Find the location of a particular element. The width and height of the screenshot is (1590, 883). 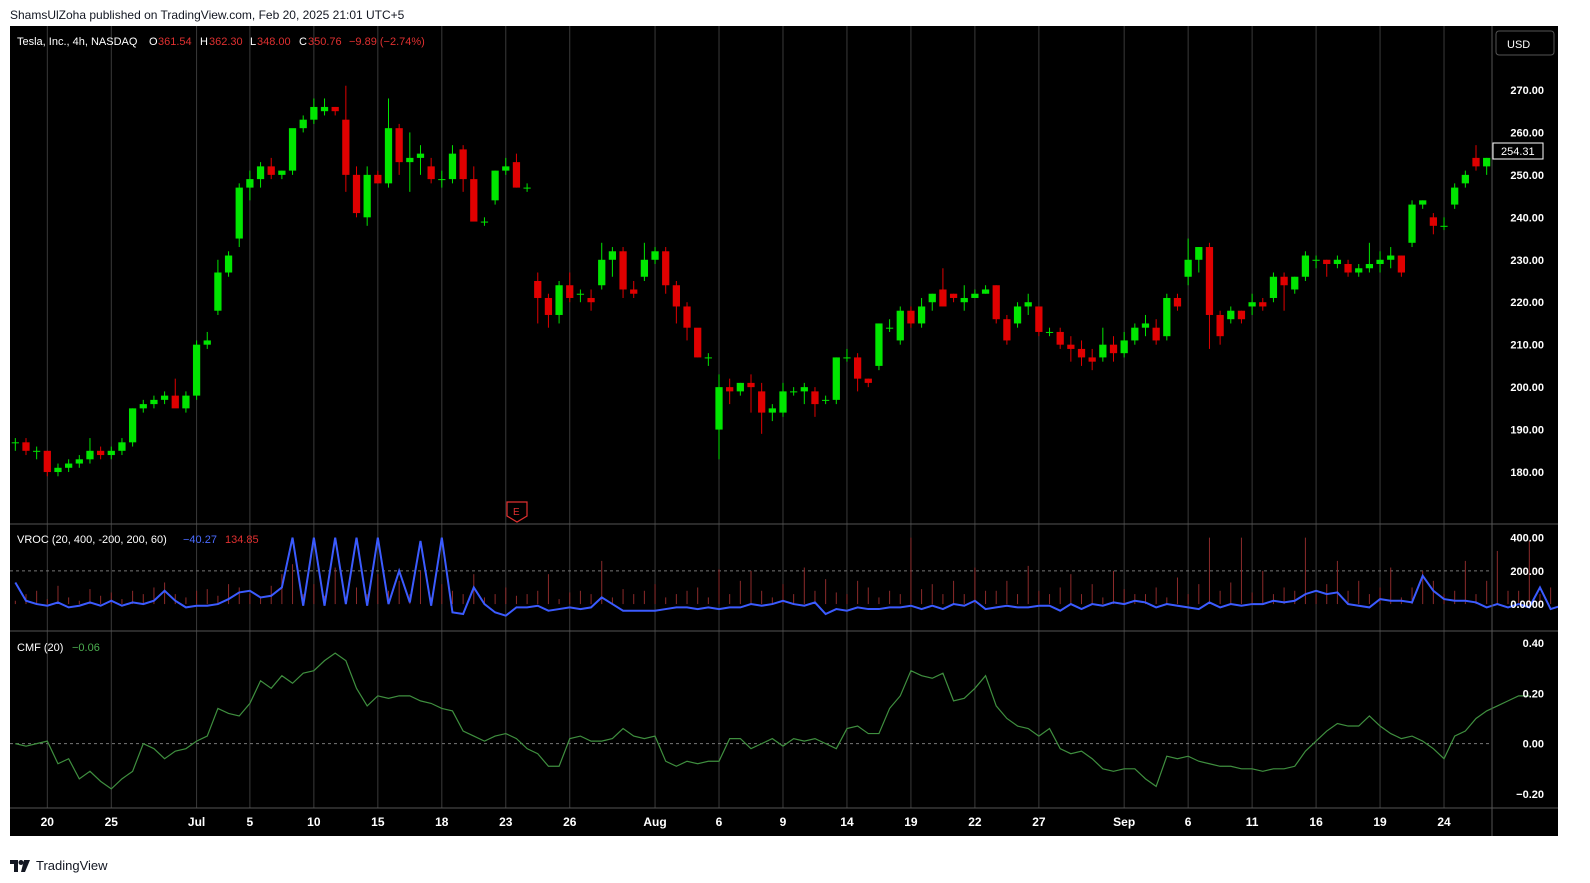

last-price-value: 254.31 is located at coordinates (1518, 152).